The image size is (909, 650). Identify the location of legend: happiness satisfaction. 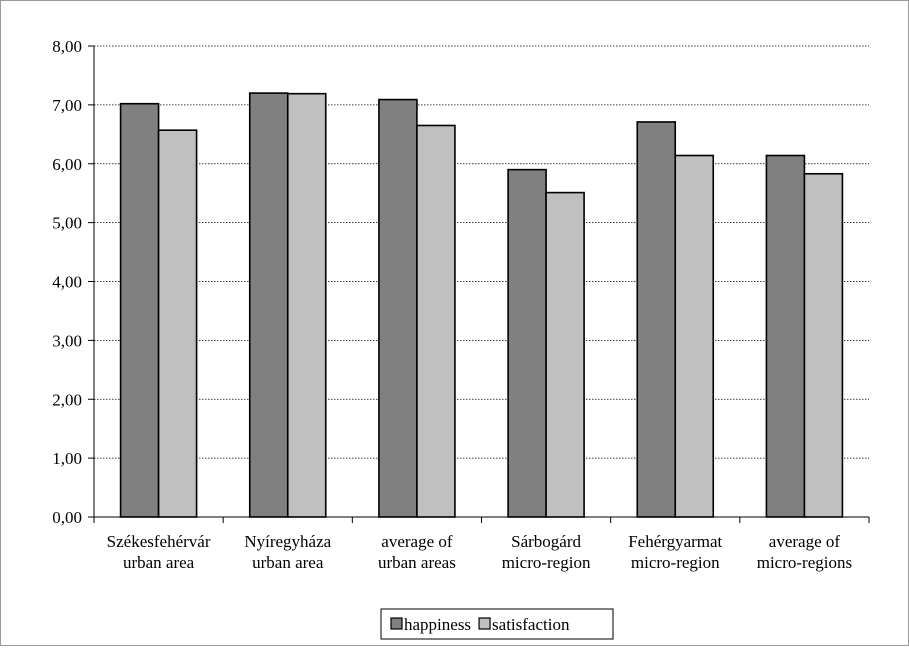
(497, 624).